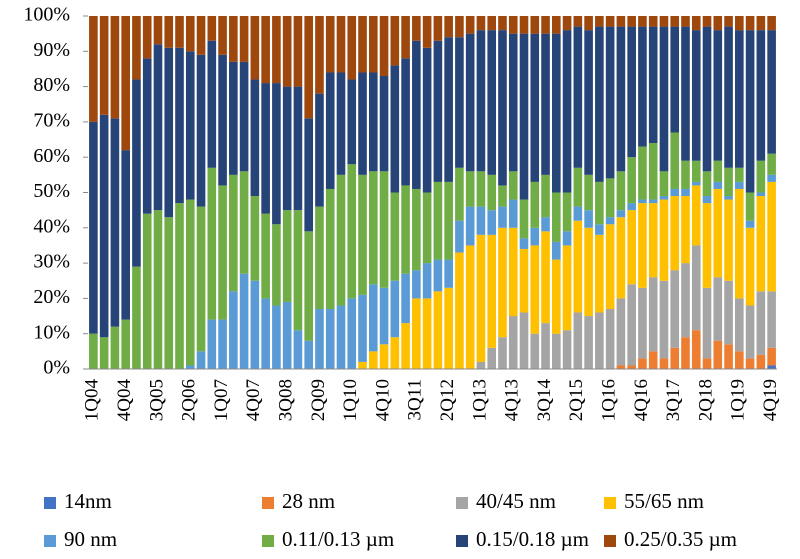 The width and height of the screenshot is (800, 559). What do you see at coordinates (51, 226) in the screenshot?
I see `y-tick-label: 40%` at bounding box center [51, 226].